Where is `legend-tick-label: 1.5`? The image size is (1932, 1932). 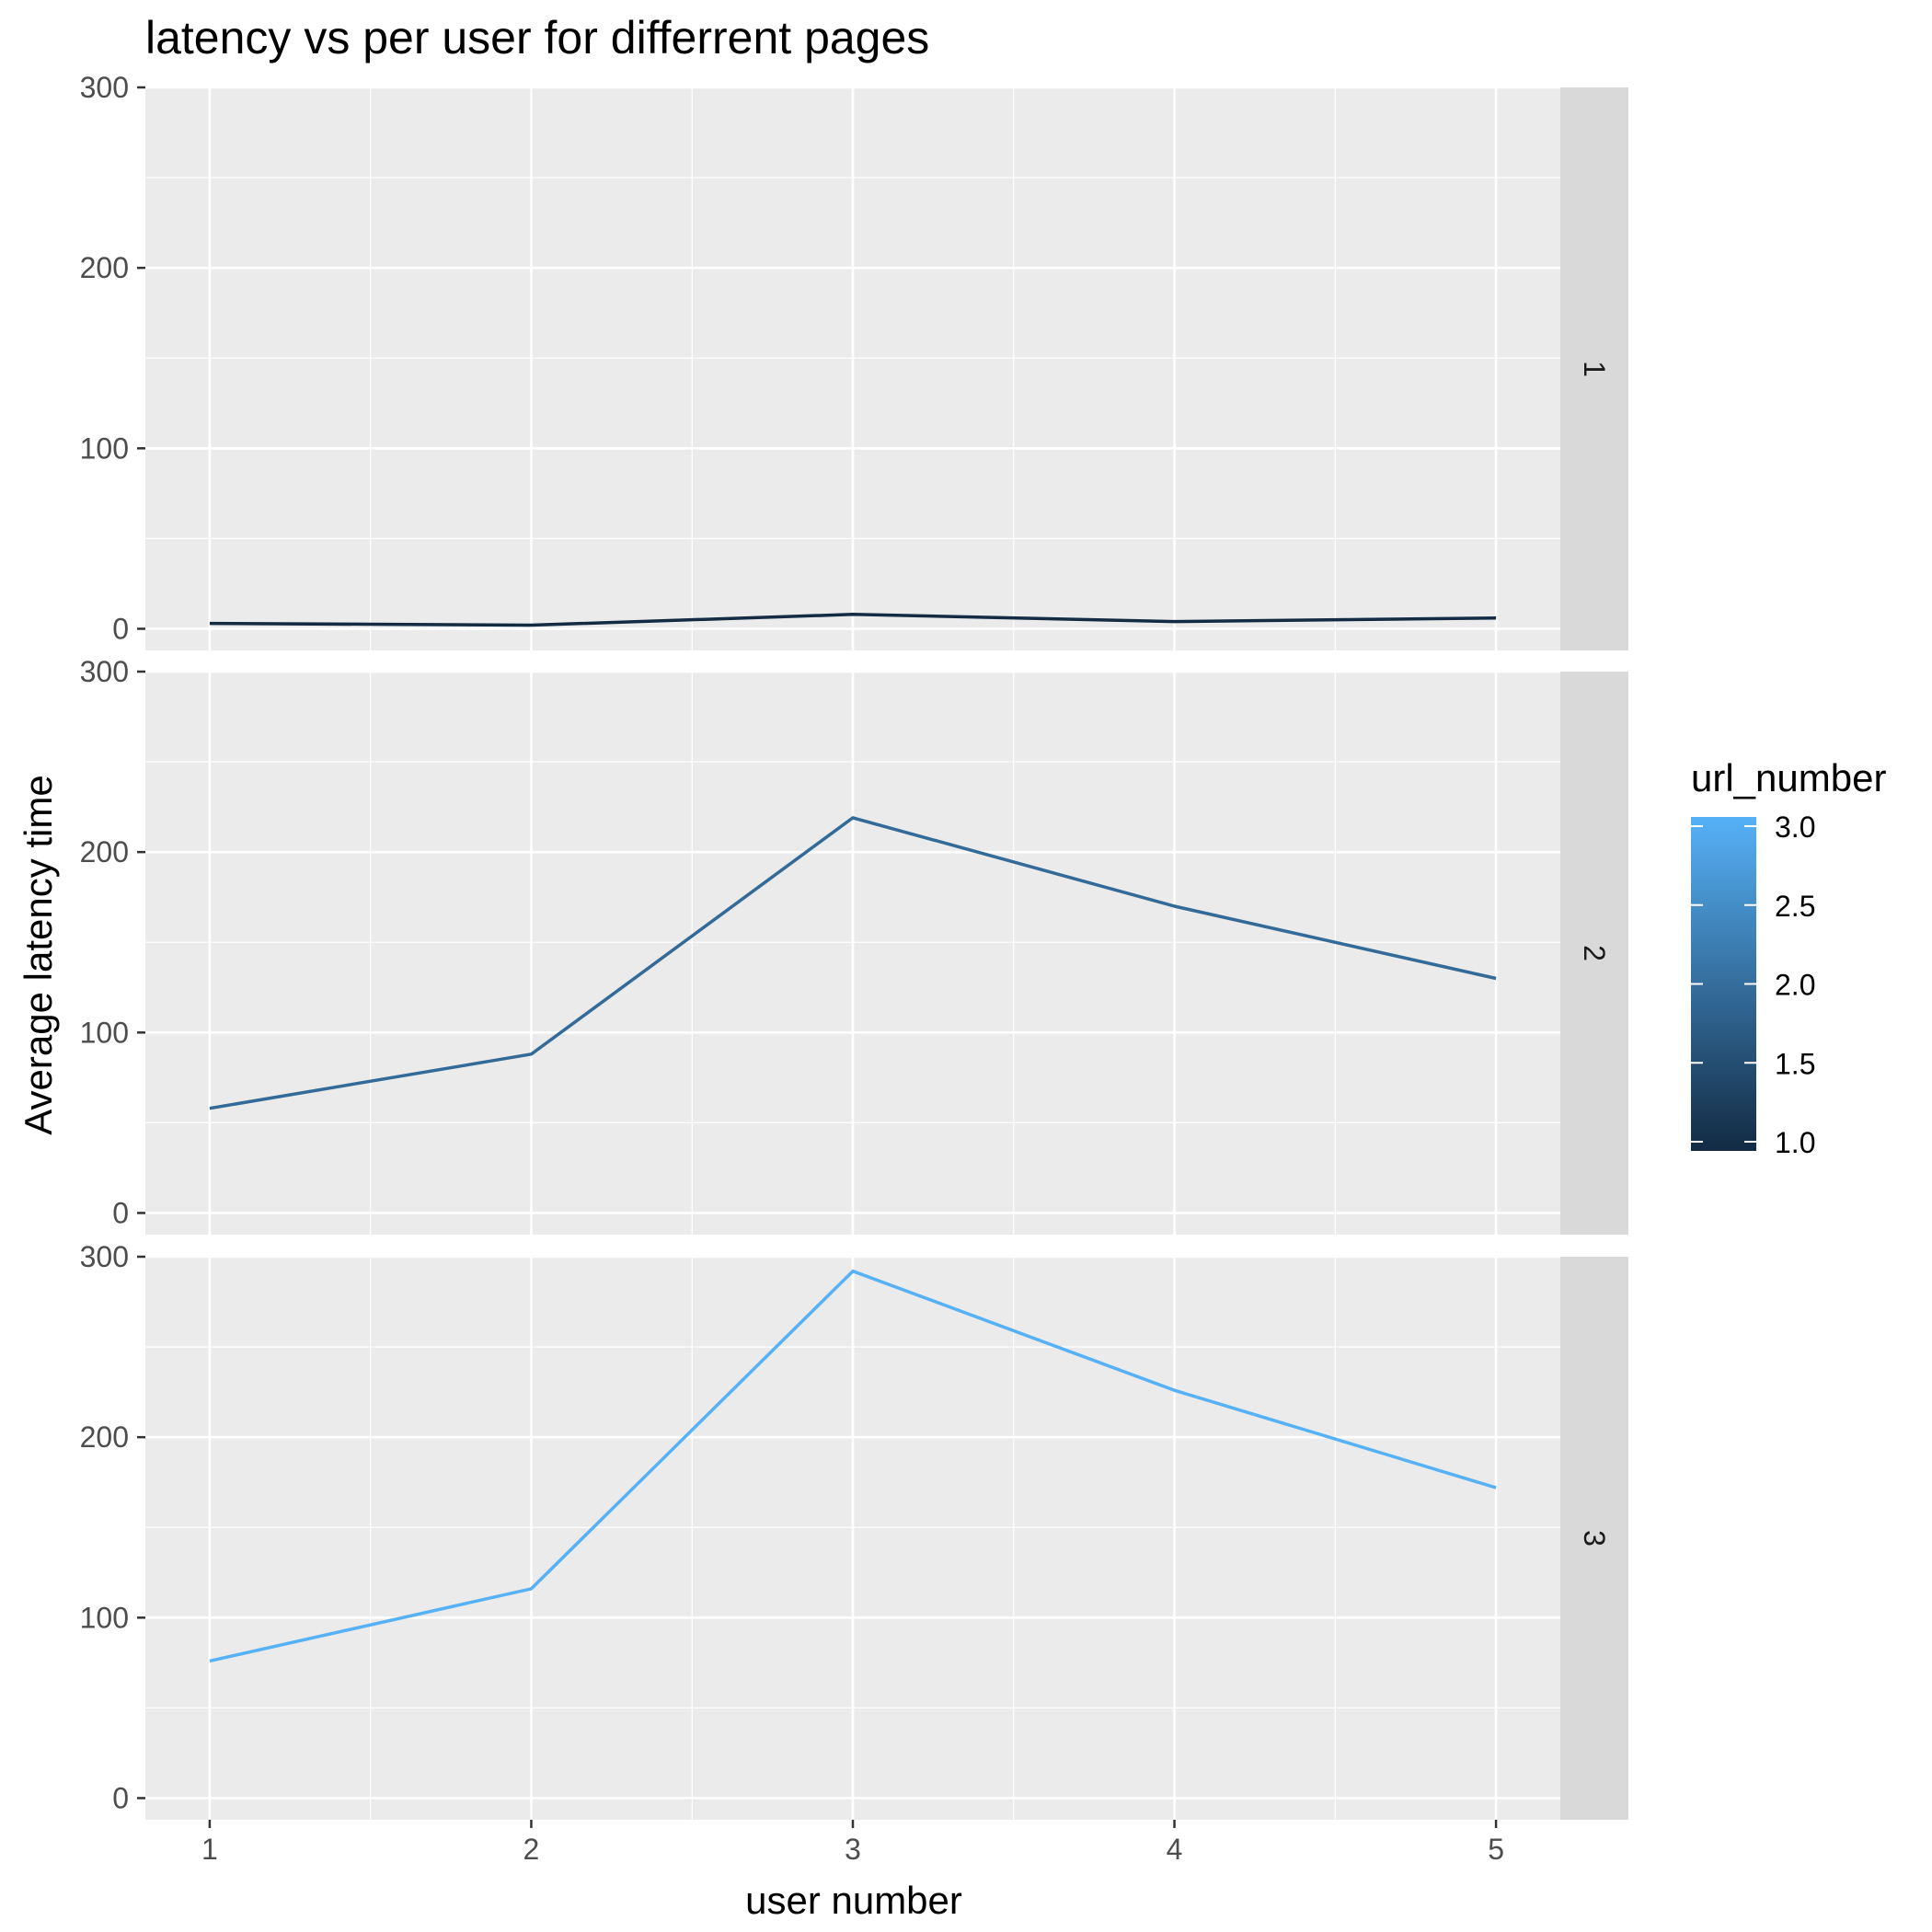 legend-tick-label: 1.5 is located at coordinates (1795, 1063).